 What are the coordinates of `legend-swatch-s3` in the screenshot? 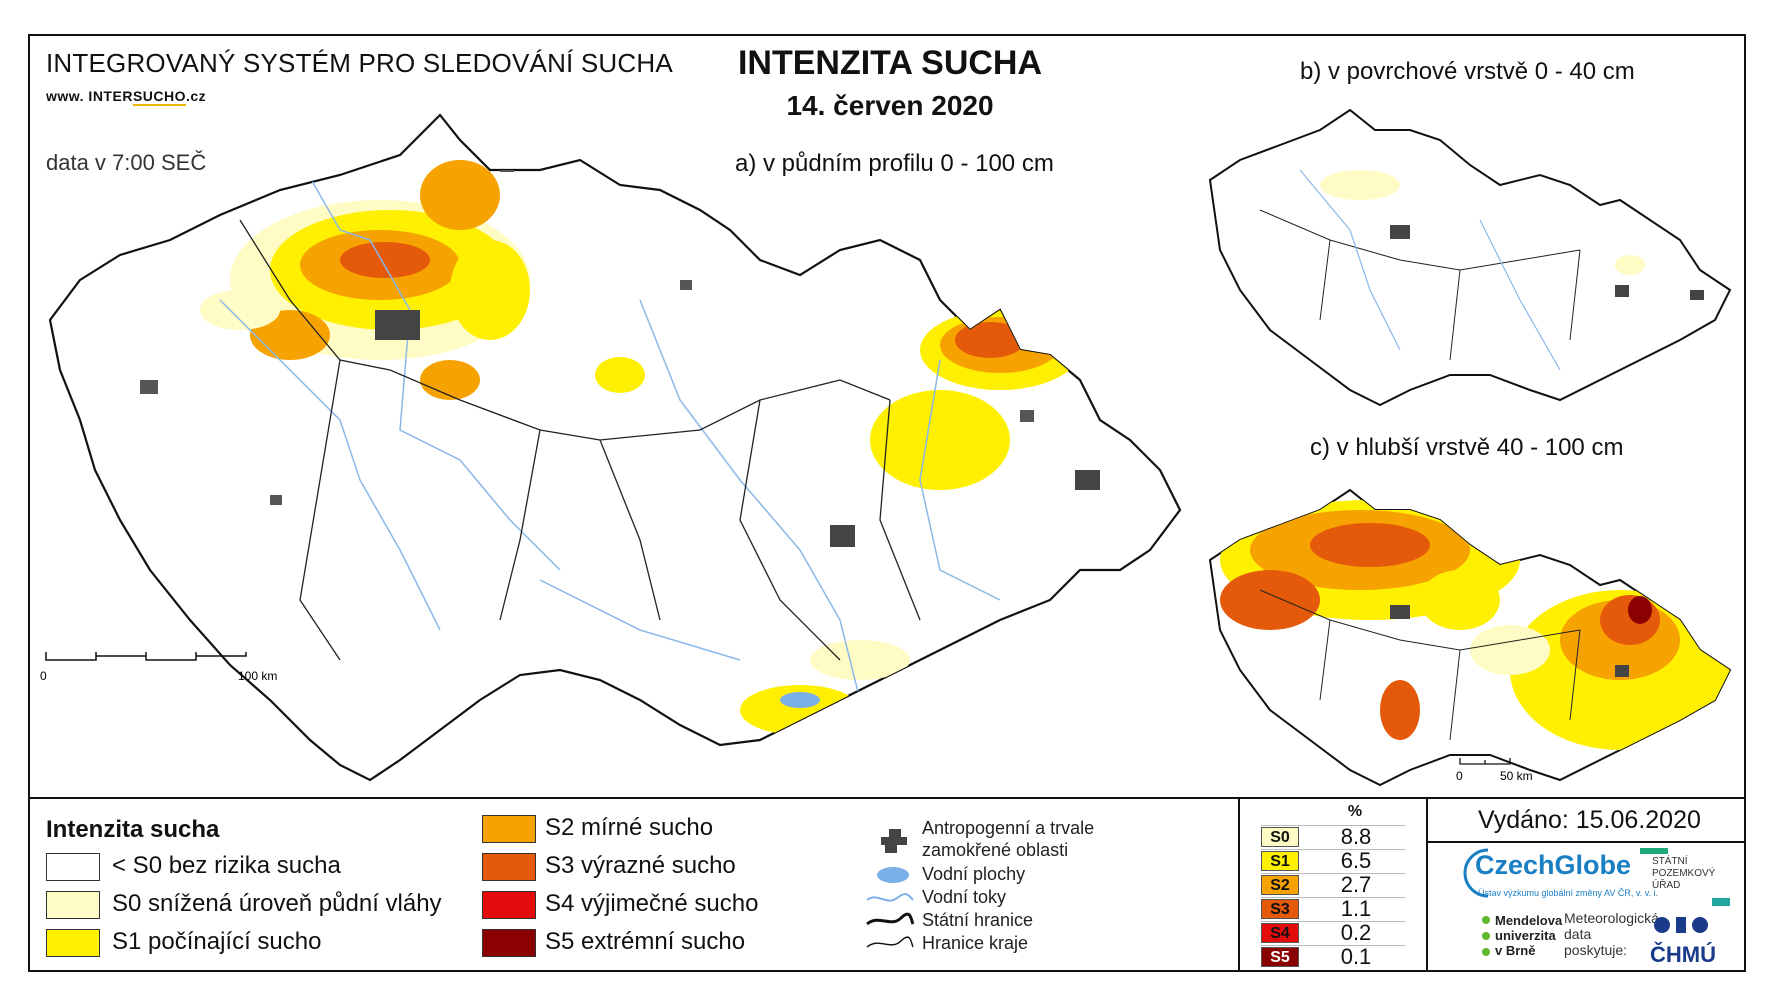 It's located at (509, 867).